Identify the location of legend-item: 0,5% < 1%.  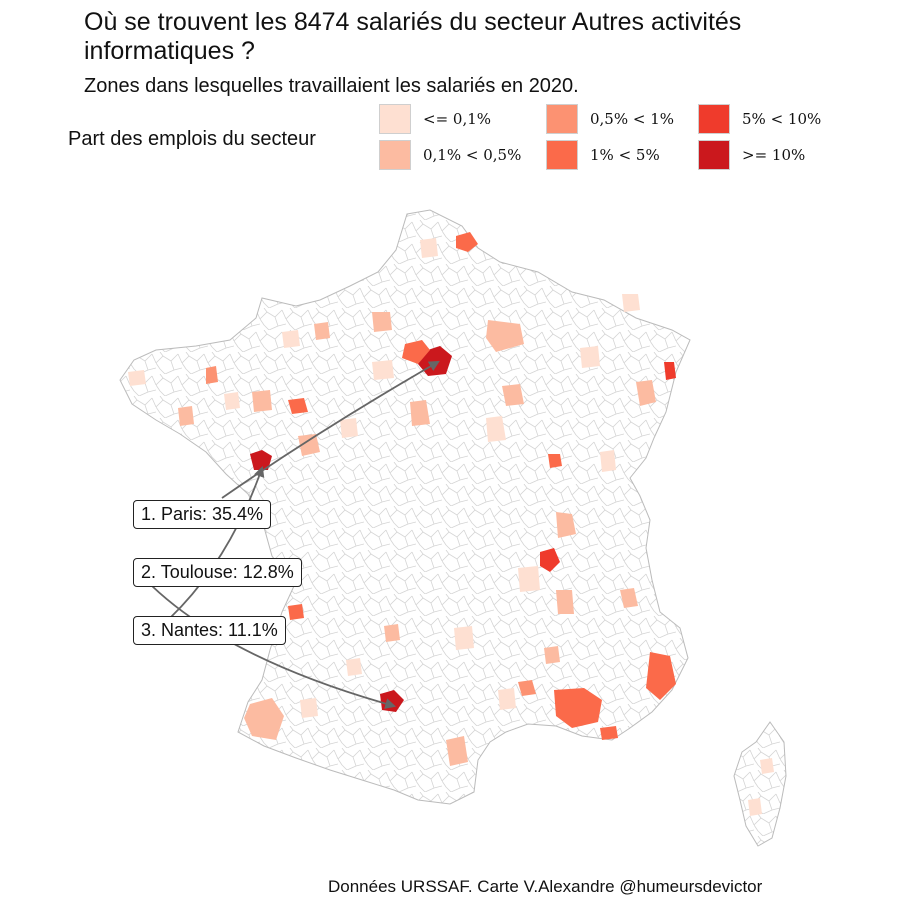
(610, 119).